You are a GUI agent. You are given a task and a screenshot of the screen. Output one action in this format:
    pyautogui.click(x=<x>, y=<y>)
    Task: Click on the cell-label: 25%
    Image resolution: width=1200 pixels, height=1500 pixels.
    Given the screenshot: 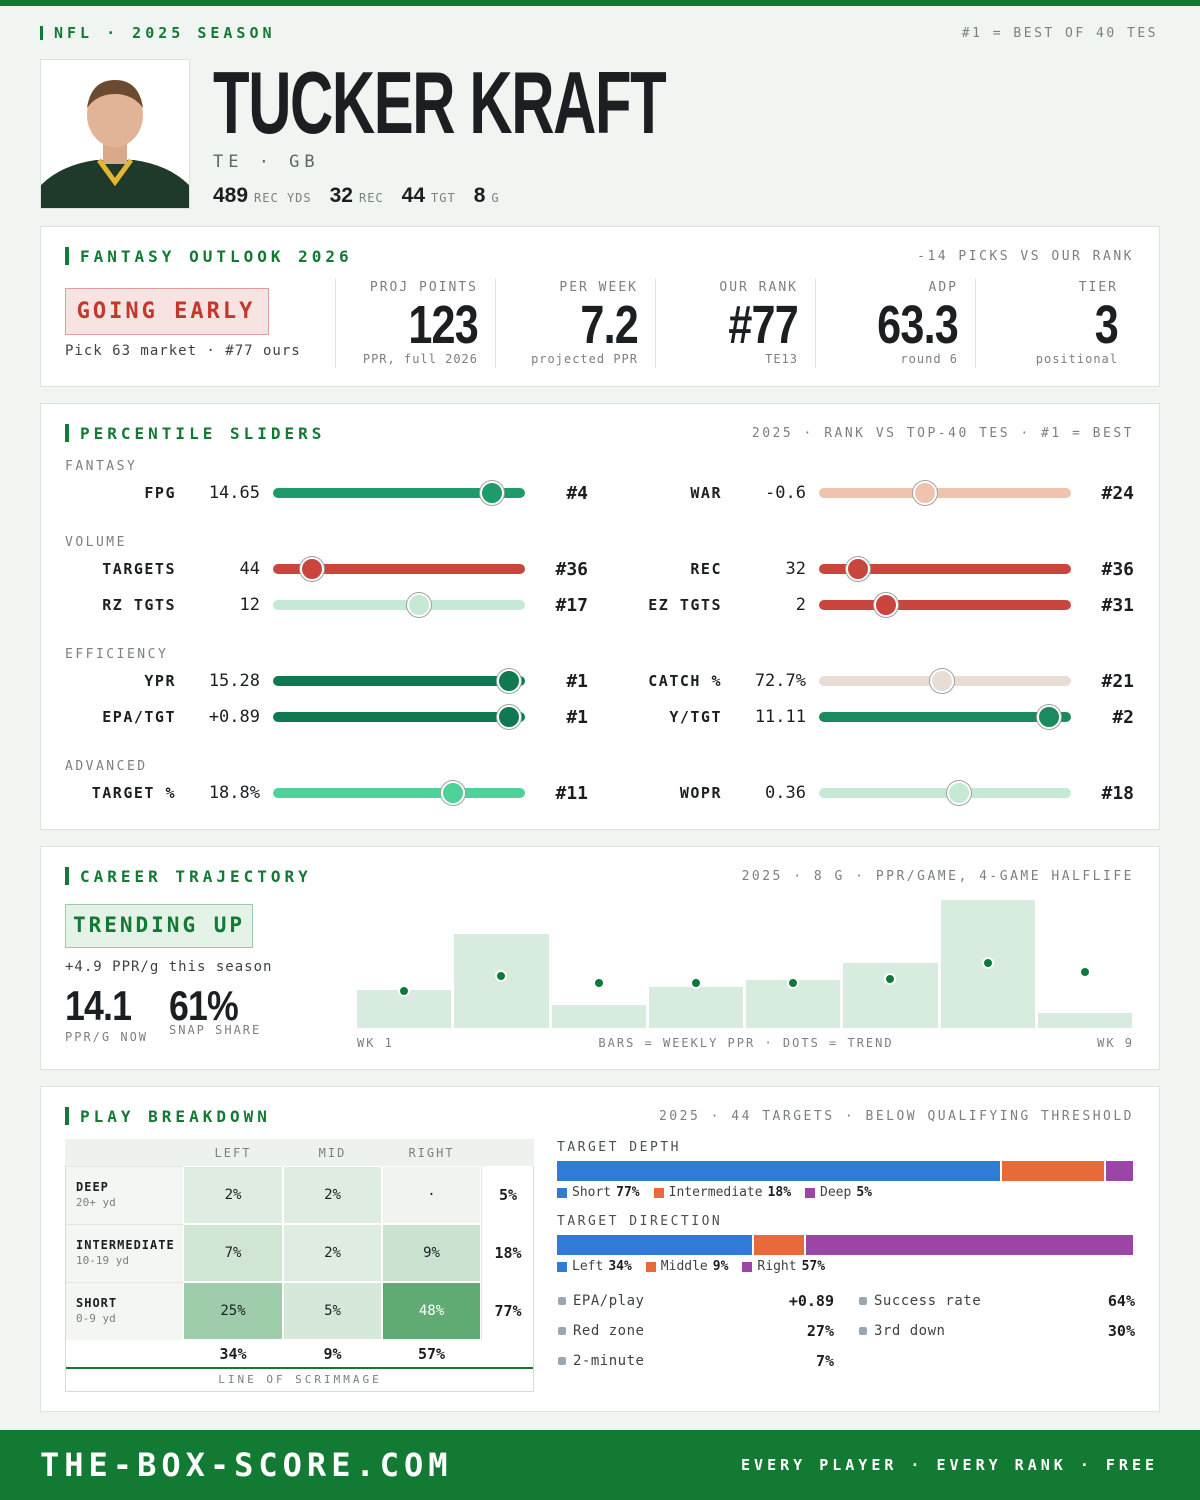 What is the action you would take?
    pyautogui.click(x=233, y=1311)
    